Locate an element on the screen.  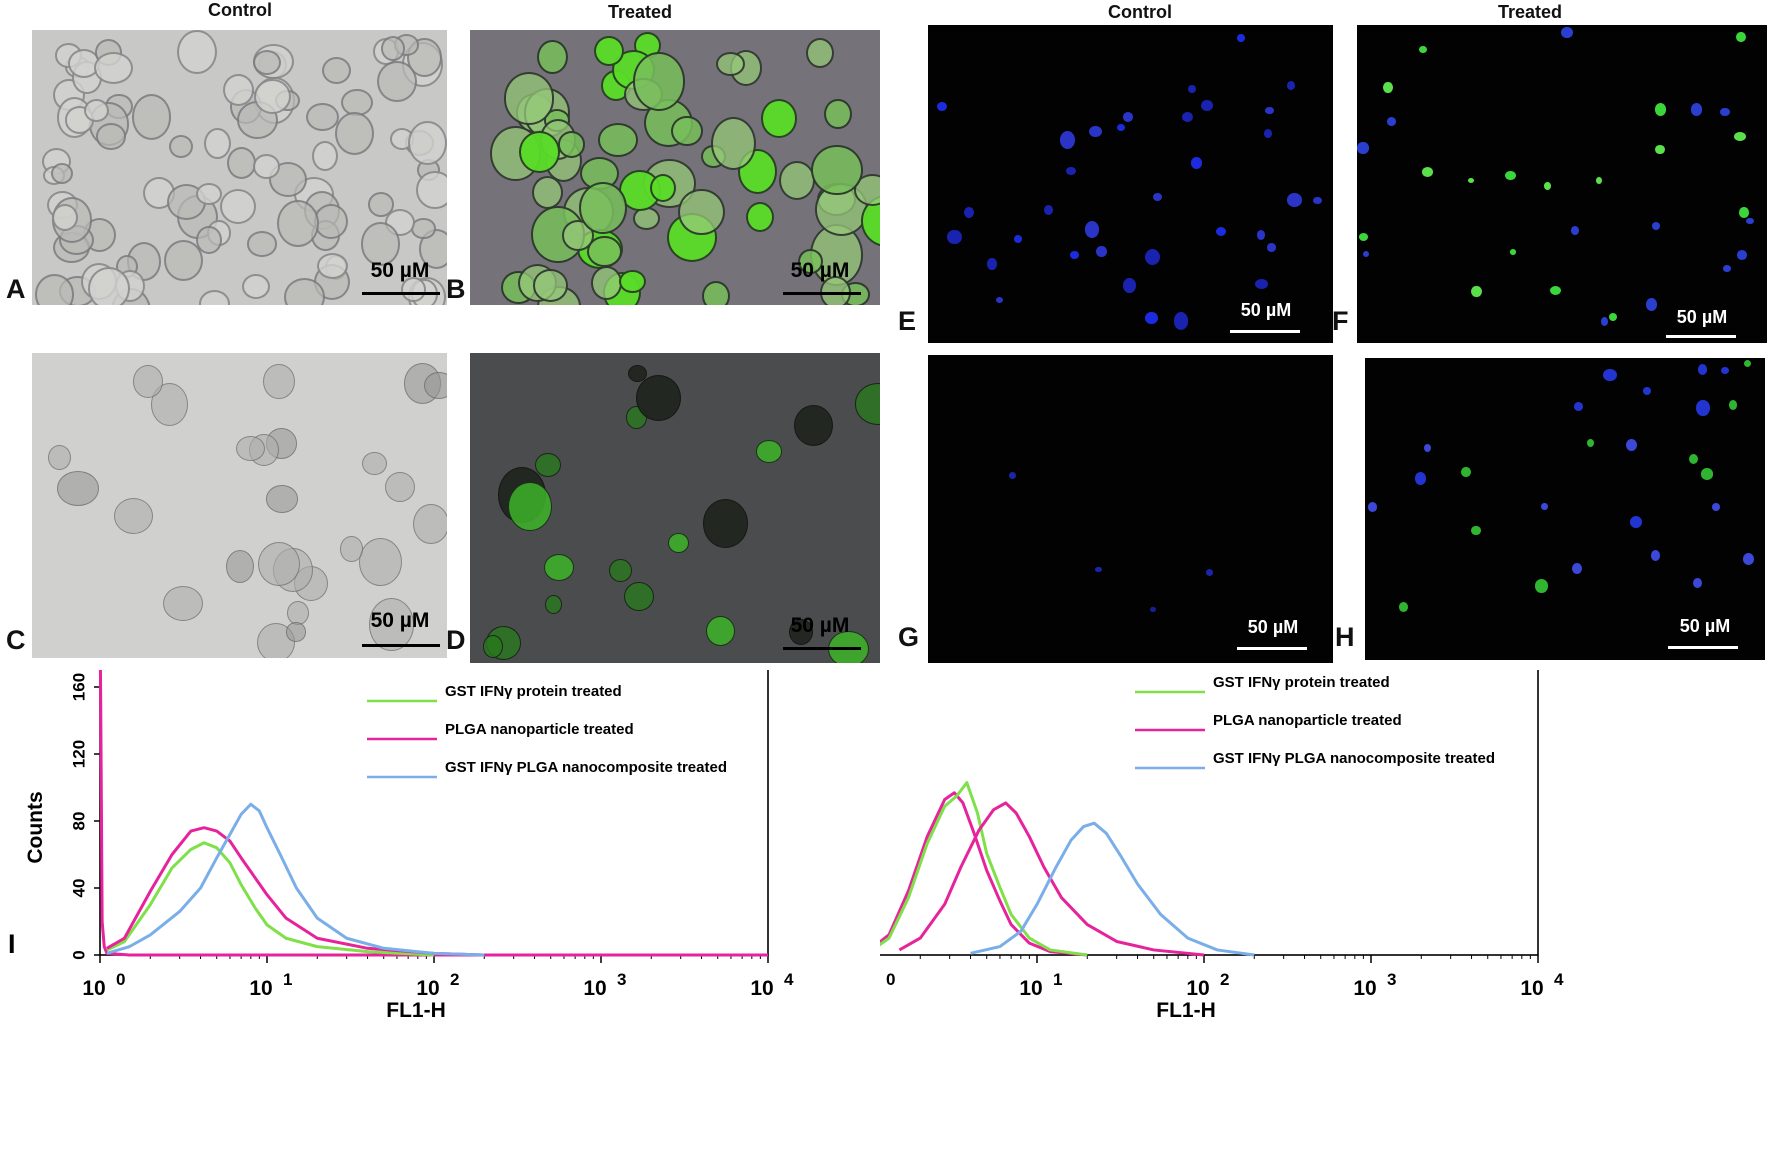
x-tick-exponent: 0 is located at coordinates (120, 979).